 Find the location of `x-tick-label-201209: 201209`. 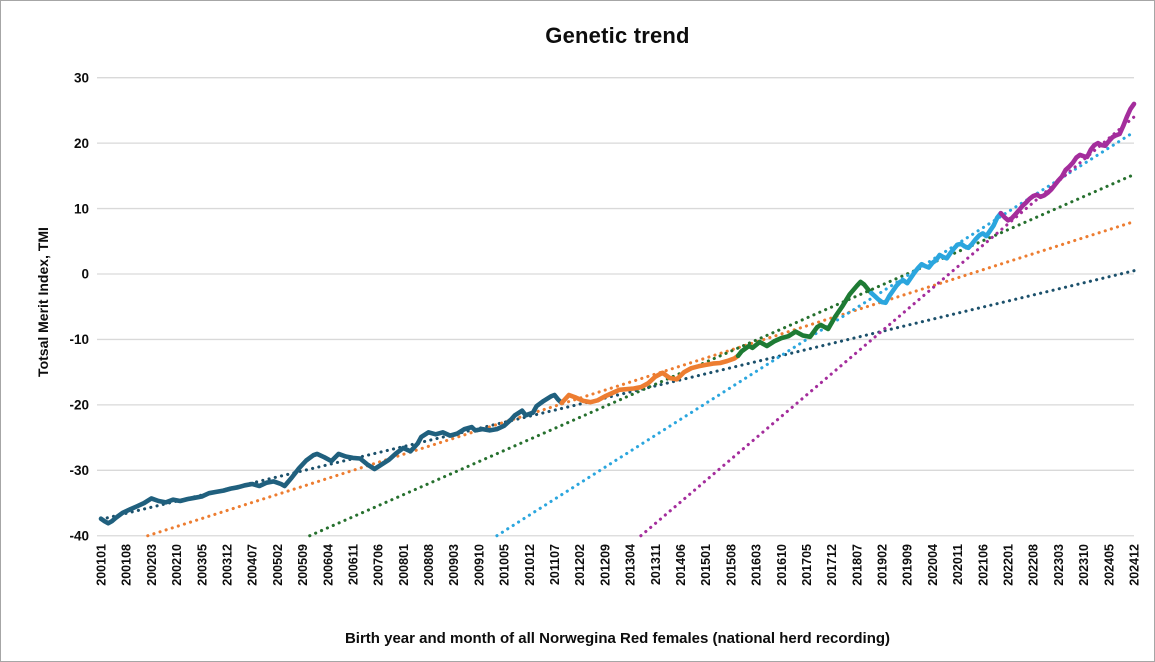

x-tick-label-201209: 201209 is located at coordinates (605, 565).